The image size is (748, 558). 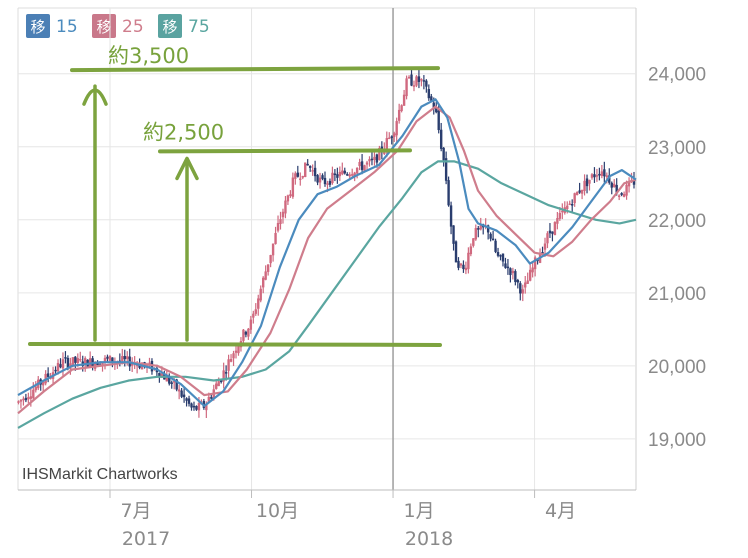 What do you see at coordinates (184, 26) in the screenshot?
I see `legend-item-ma75: 移 75` at bounding box center [184, 26].